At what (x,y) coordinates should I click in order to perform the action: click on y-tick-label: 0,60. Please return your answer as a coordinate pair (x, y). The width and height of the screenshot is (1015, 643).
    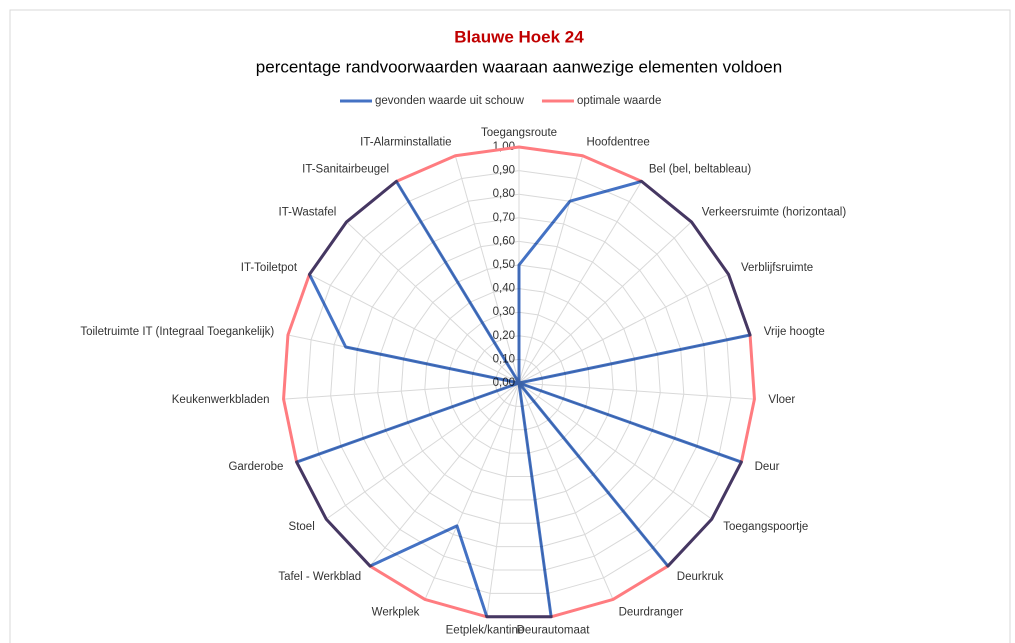
    Looking at the image, I should click on (504, 241).